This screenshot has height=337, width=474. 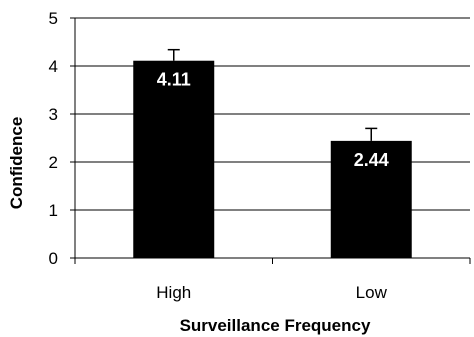 What do you see at coordinates (272, 280) in the screenshot?
I see `x-tick-labels: High Low` at bounding box center [272, 280].